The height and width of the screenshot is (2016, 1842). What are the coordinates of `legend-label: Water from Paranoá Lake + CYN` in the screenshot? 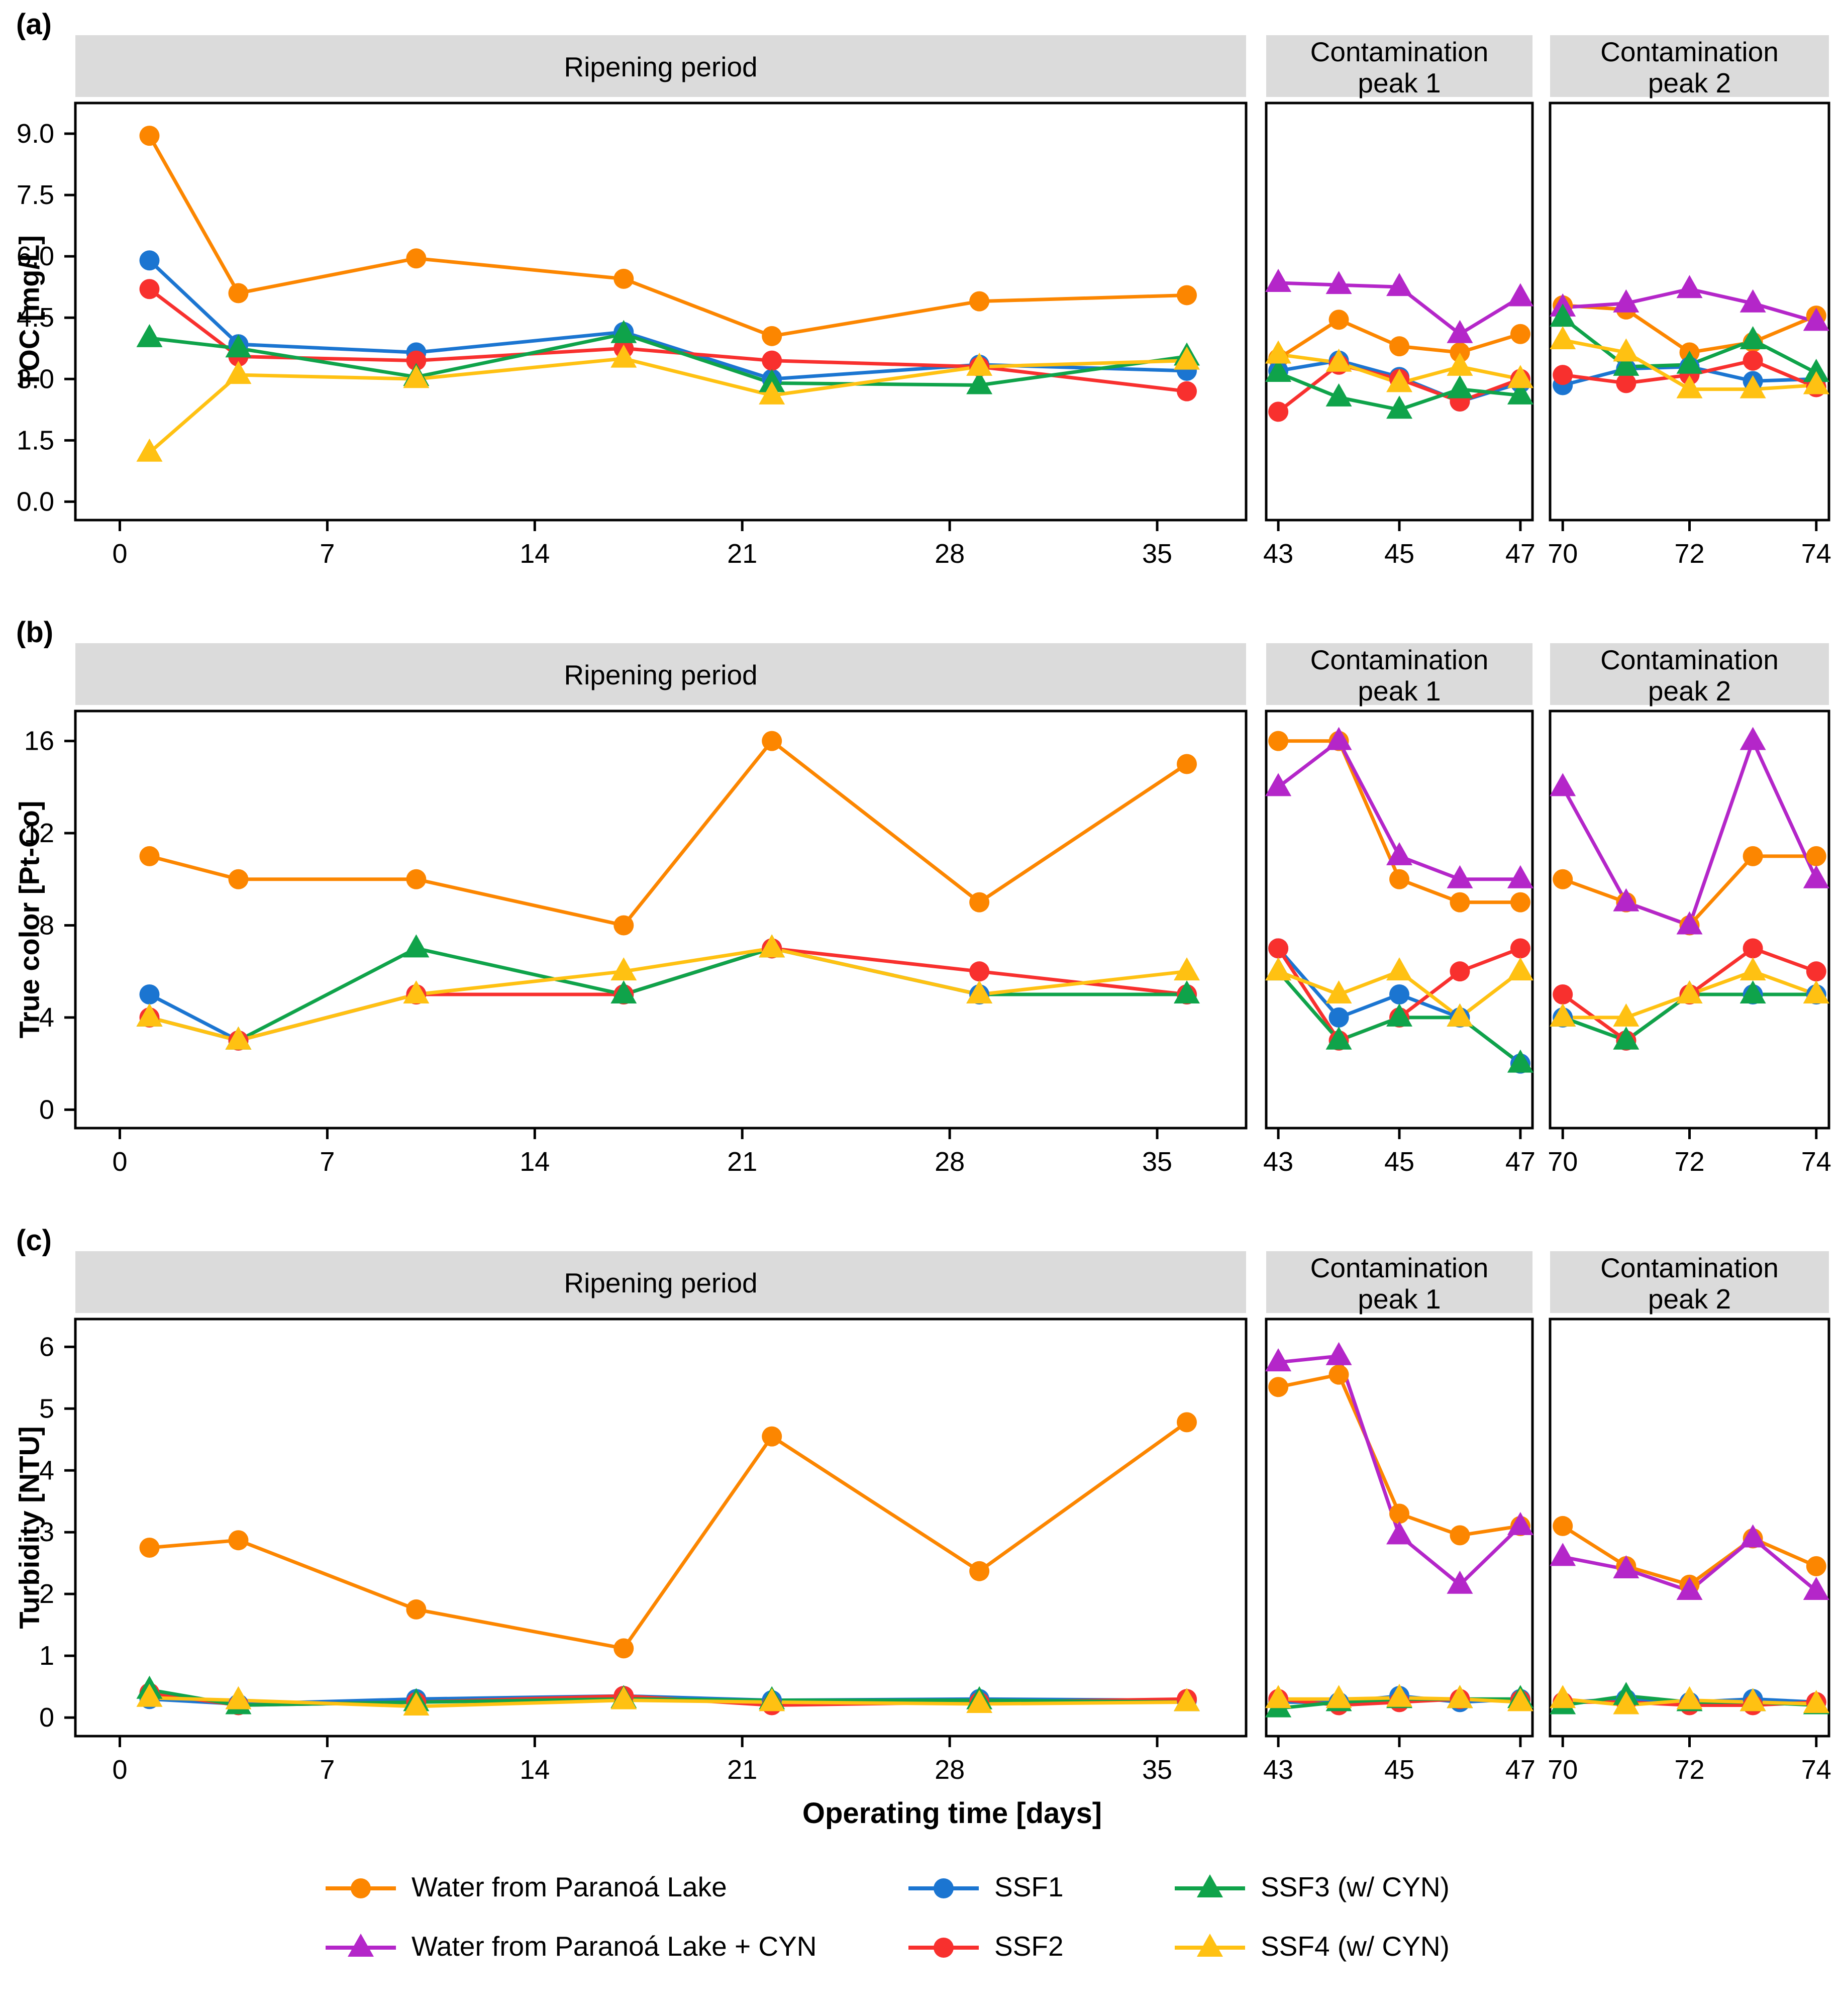 It's located at (615, 1946).